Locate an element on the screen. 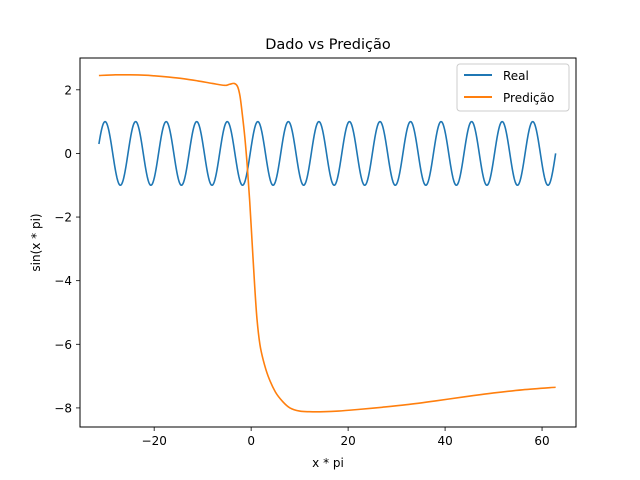 The height and width of the screenshot is (480, 640). y-tick-label: −4 is located at coordinates (63, 281).